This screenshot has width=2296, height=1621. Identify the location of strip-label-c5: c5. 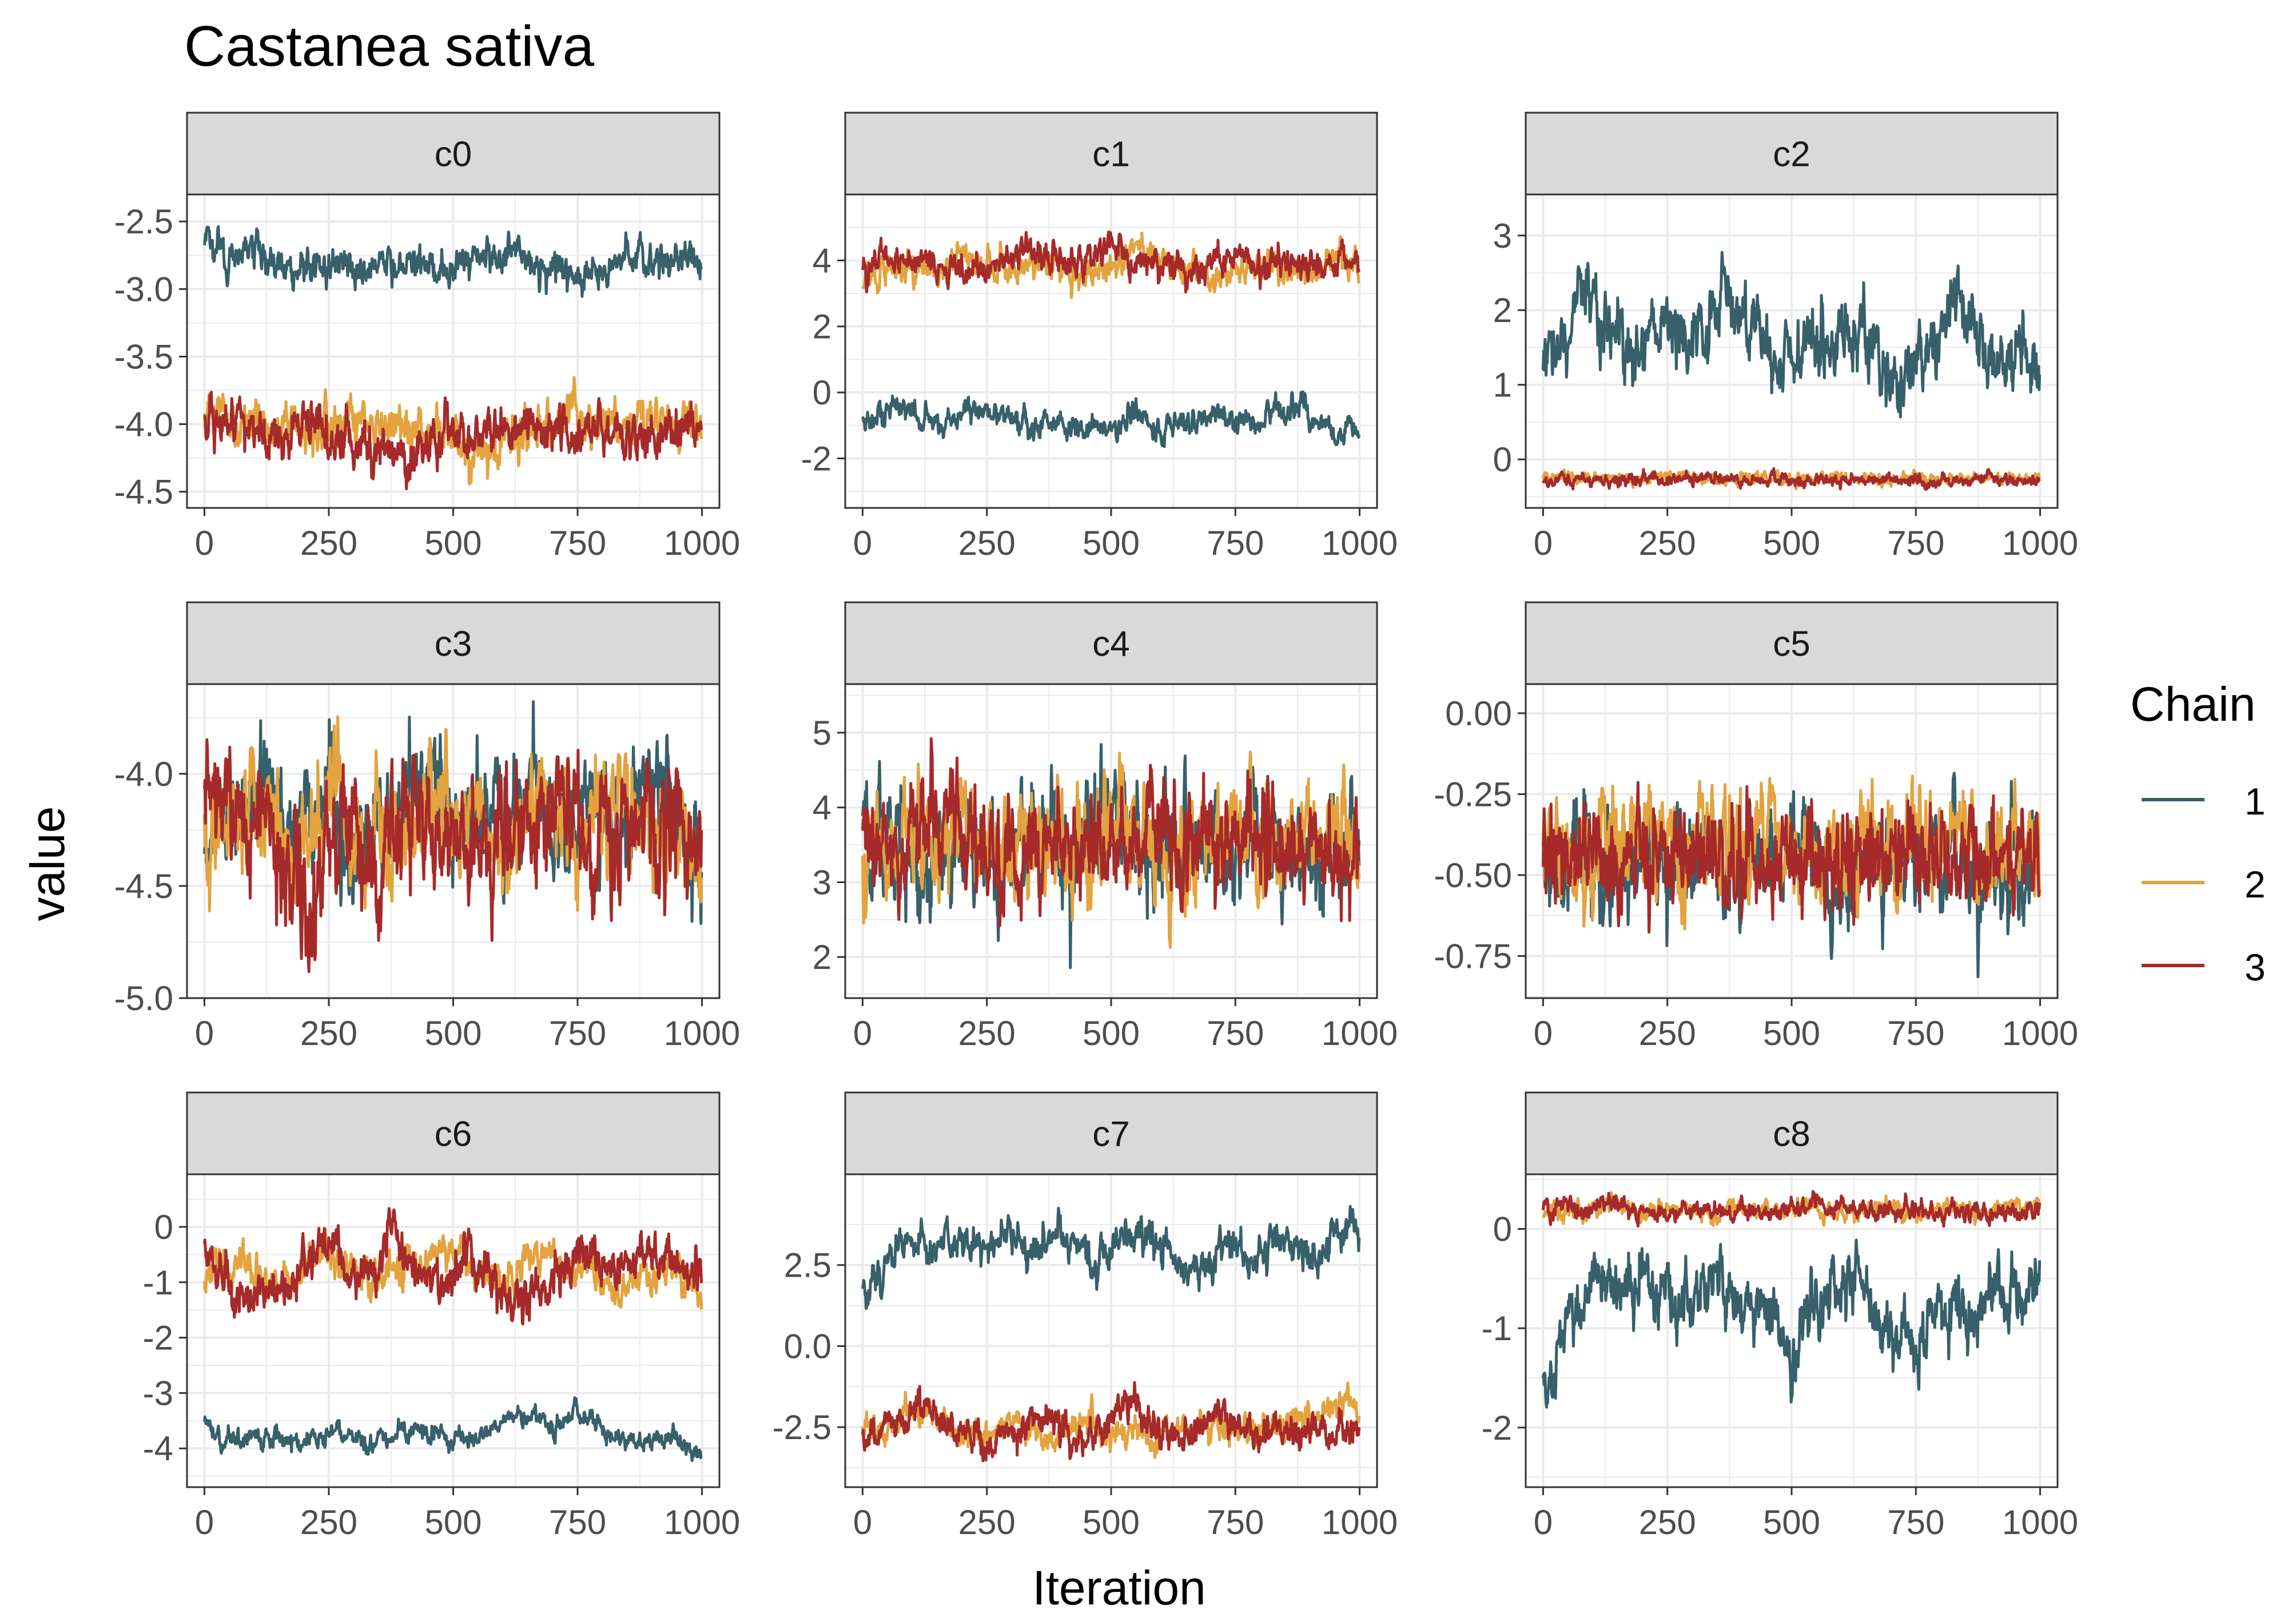
(1791, 645).